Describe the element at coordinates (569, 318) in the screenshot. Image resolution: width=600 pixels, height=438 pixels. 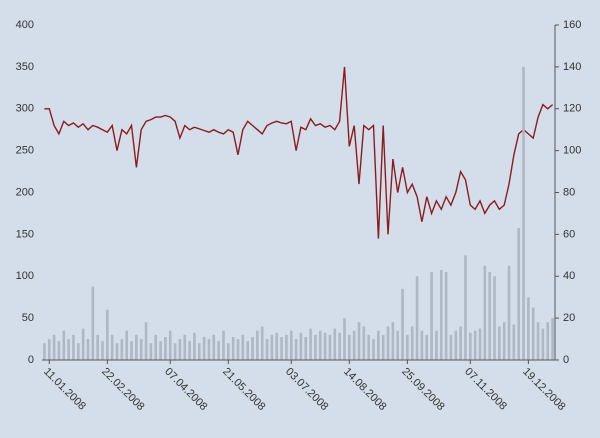
I see `y2-tick-label: 20` at that location.